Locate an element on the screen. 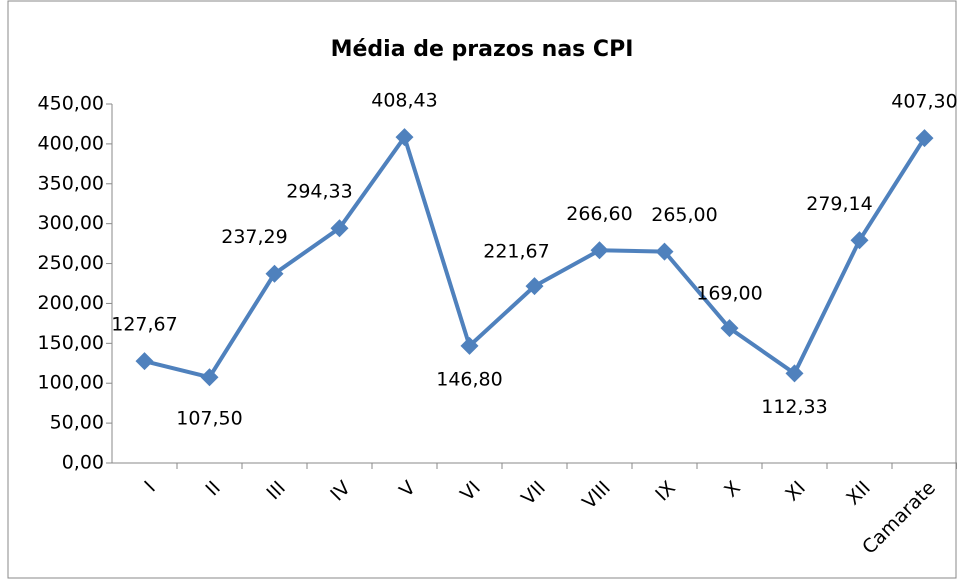 This screenshot has height=579, width=957. data-label: 407,30 is located at coordinates (924, 102).